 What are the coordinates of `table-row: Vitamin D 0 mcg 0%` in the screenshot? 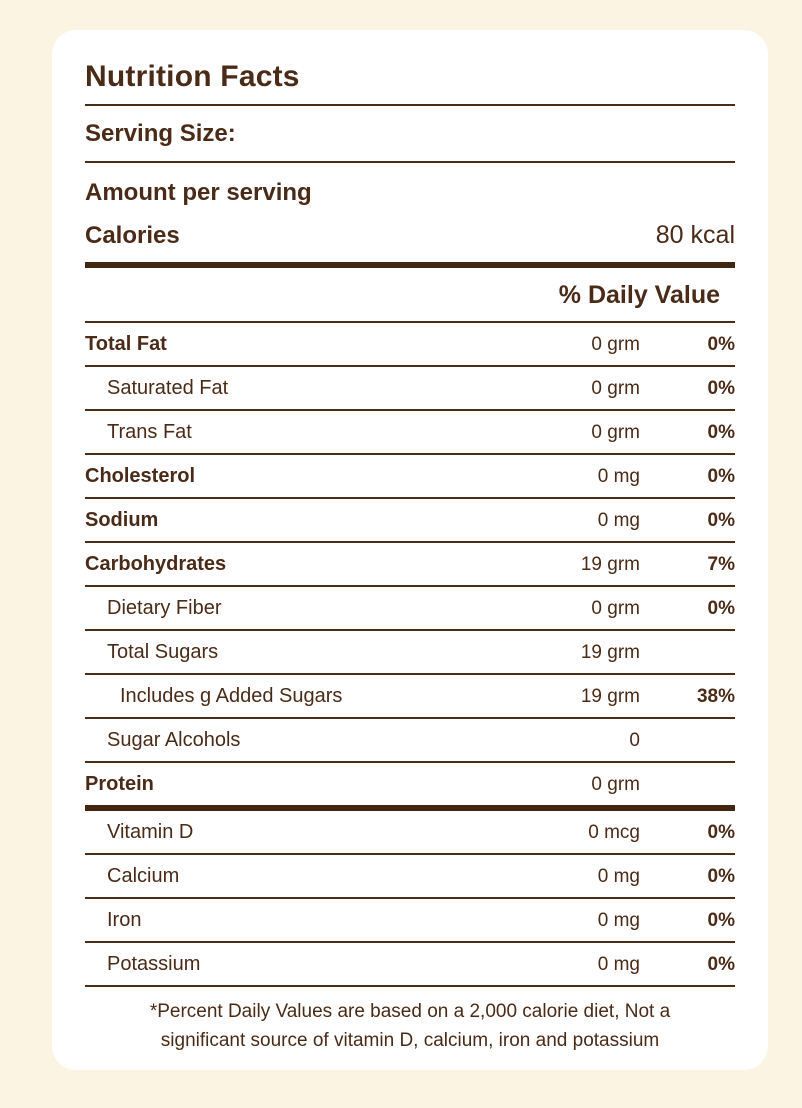 It's located at (410, 833).